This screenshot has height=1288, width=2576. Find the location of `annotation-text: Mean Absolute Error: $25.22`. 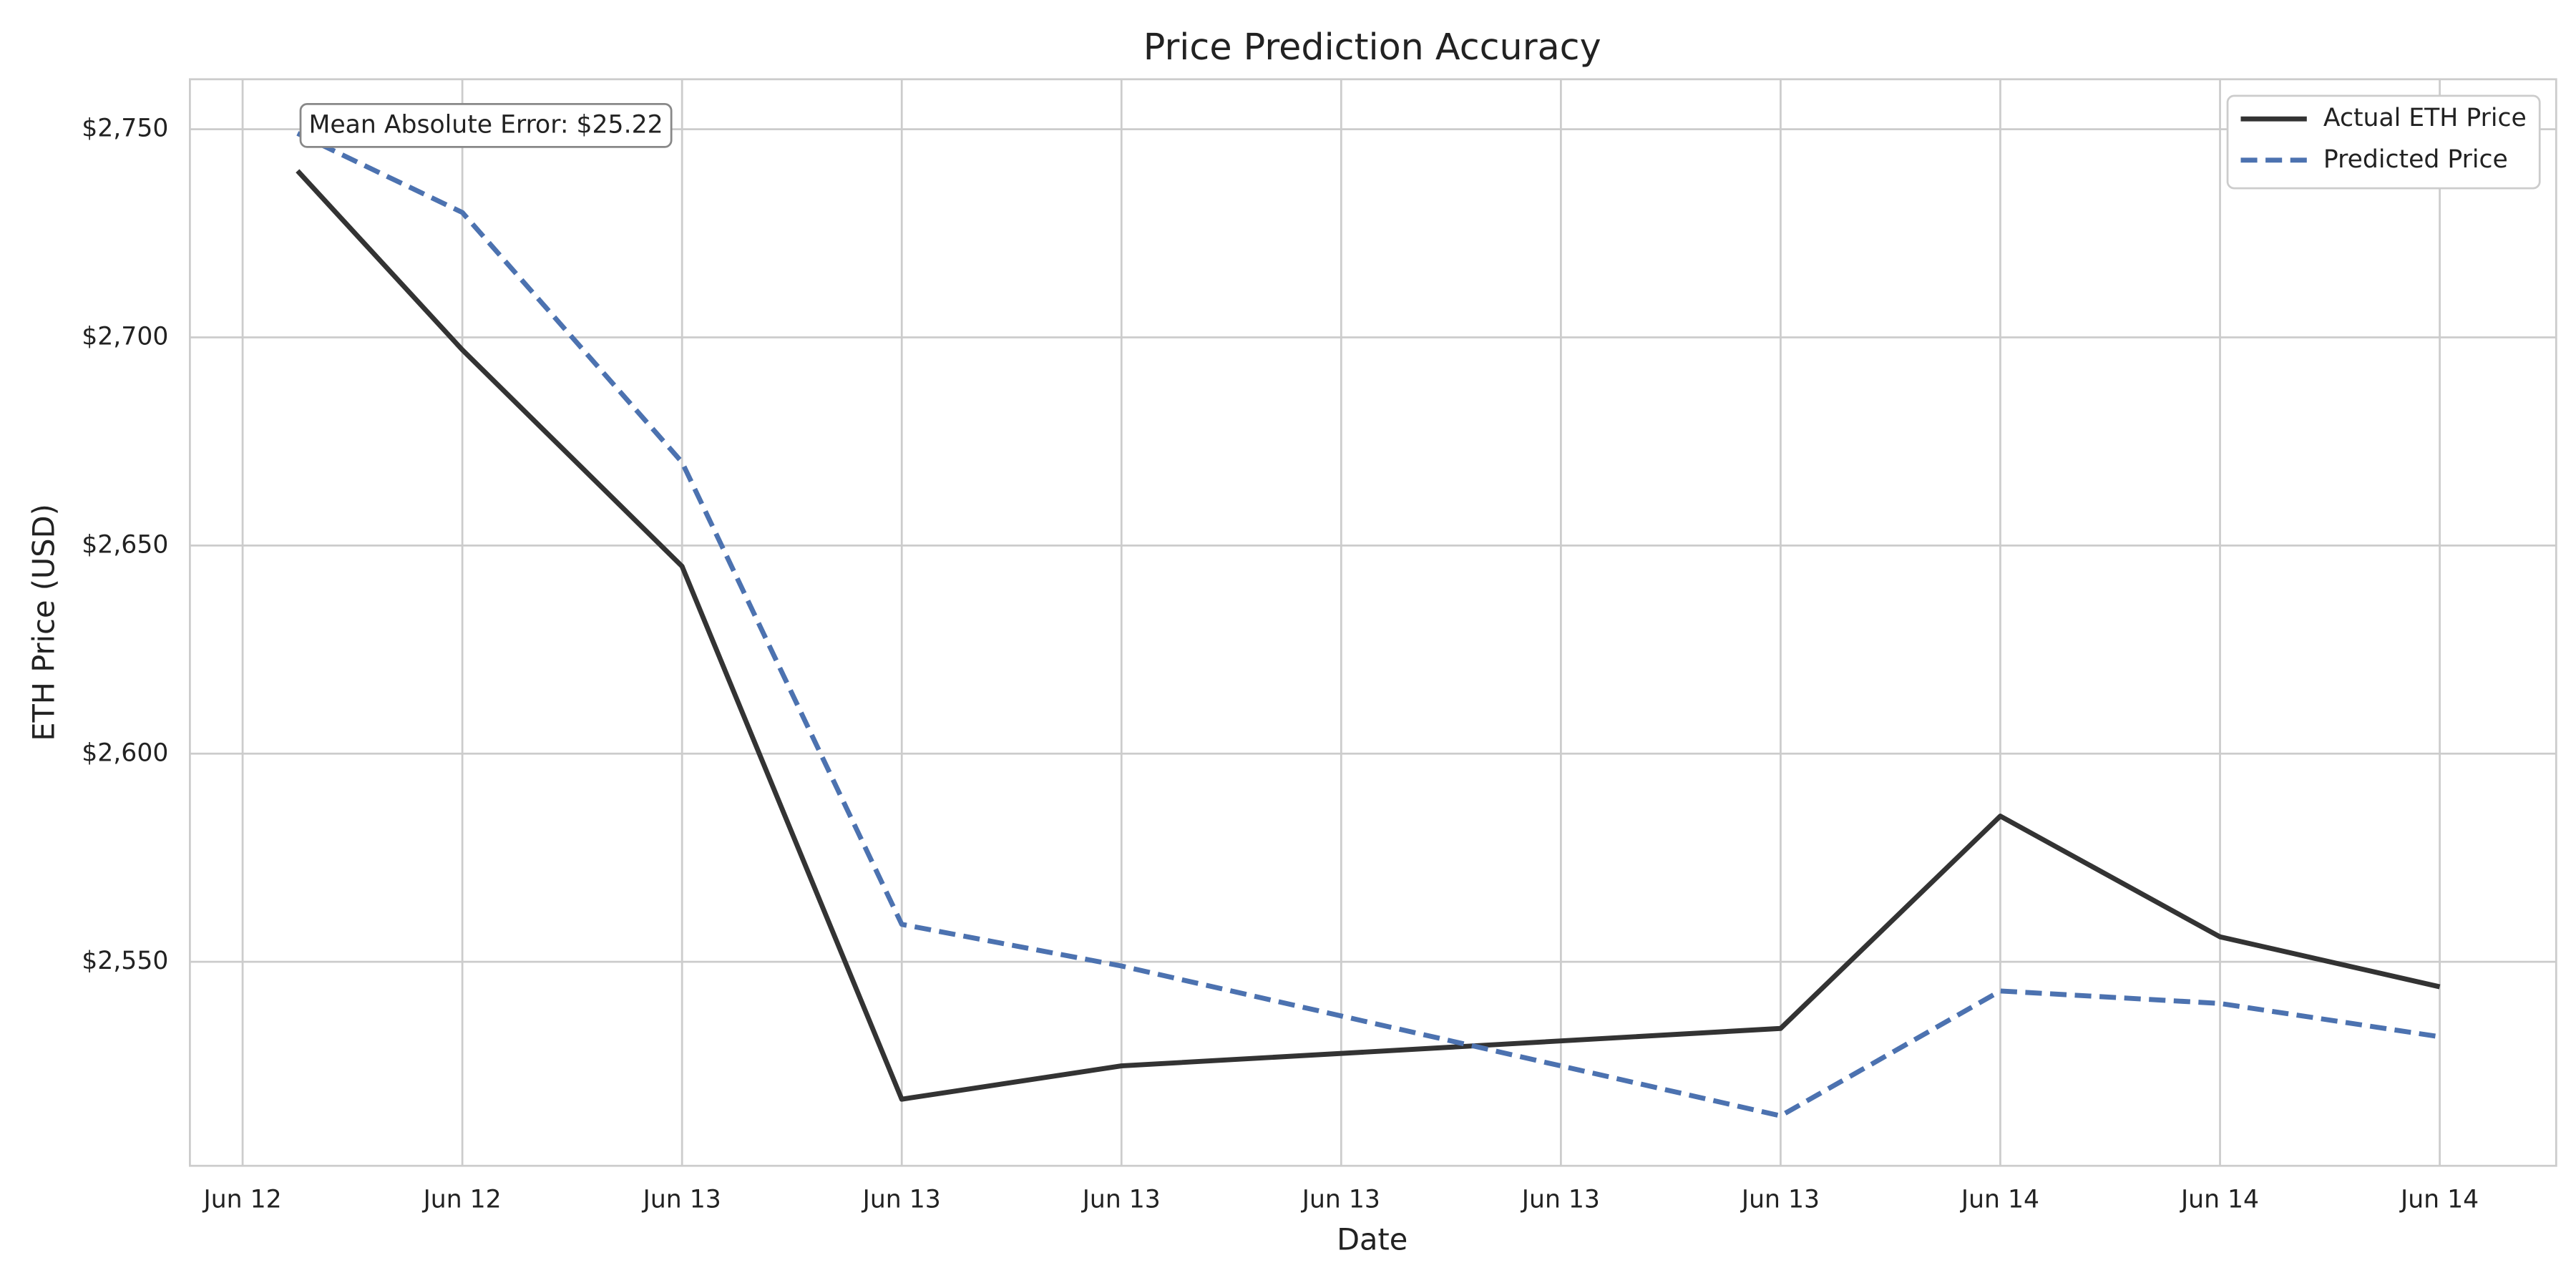

annotation-text: Mean Absolute Error: $25.22 is located at coordinates (486, 124).